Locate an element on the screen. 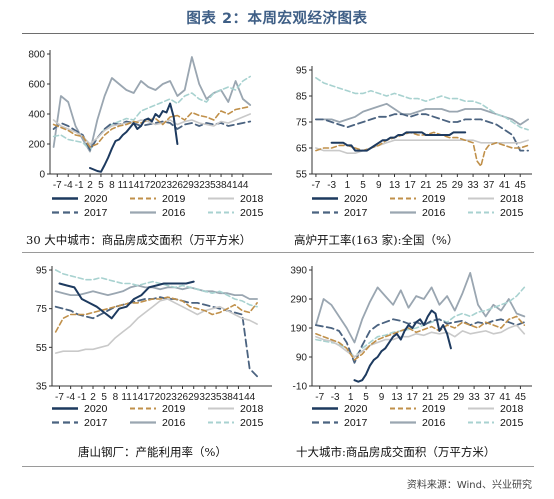 Image resolution: width=554 pixels, height=499 pixels. legend-label-2015: 2015 is located at coordinates (512, 423).